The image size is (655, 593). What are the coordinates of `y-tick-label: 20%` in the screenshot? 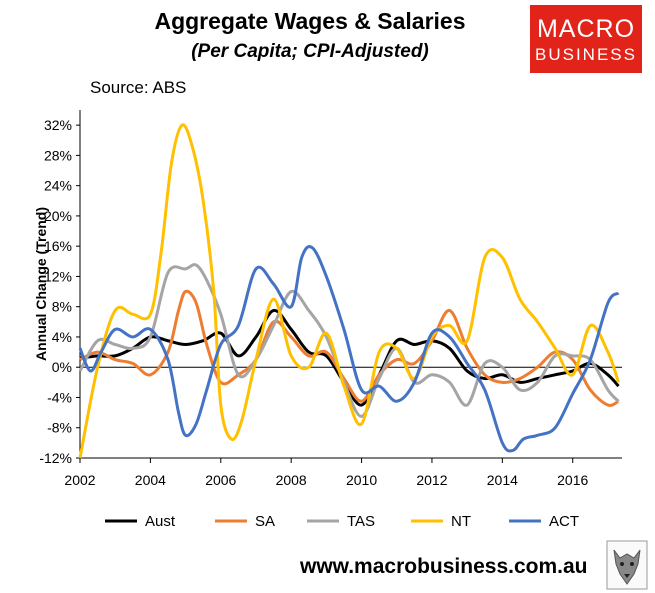 It's located at (58, 216).